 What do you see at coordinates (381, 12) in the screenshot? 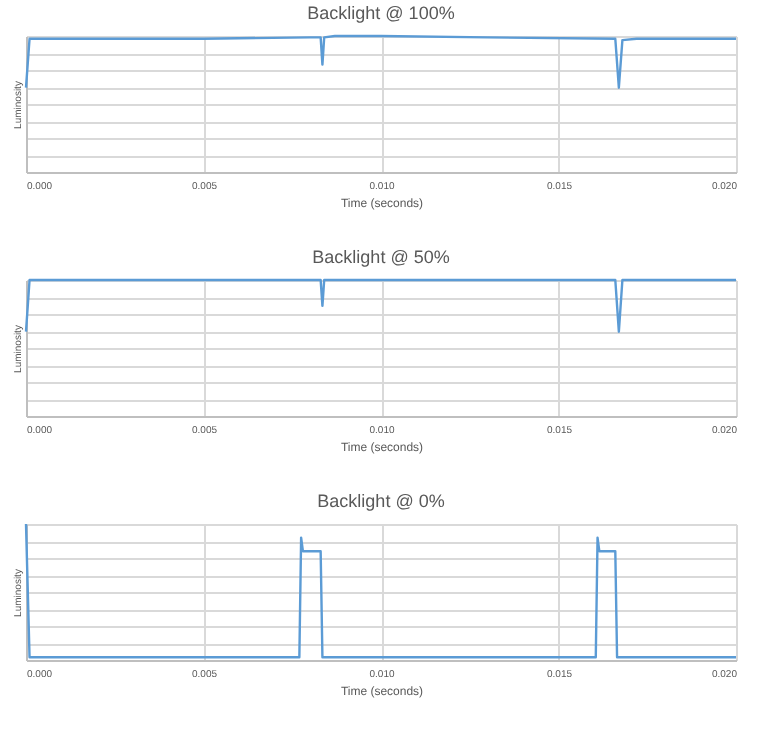
I see `chart-title: Backlight @ 100%` at bounding box center [381, 12].